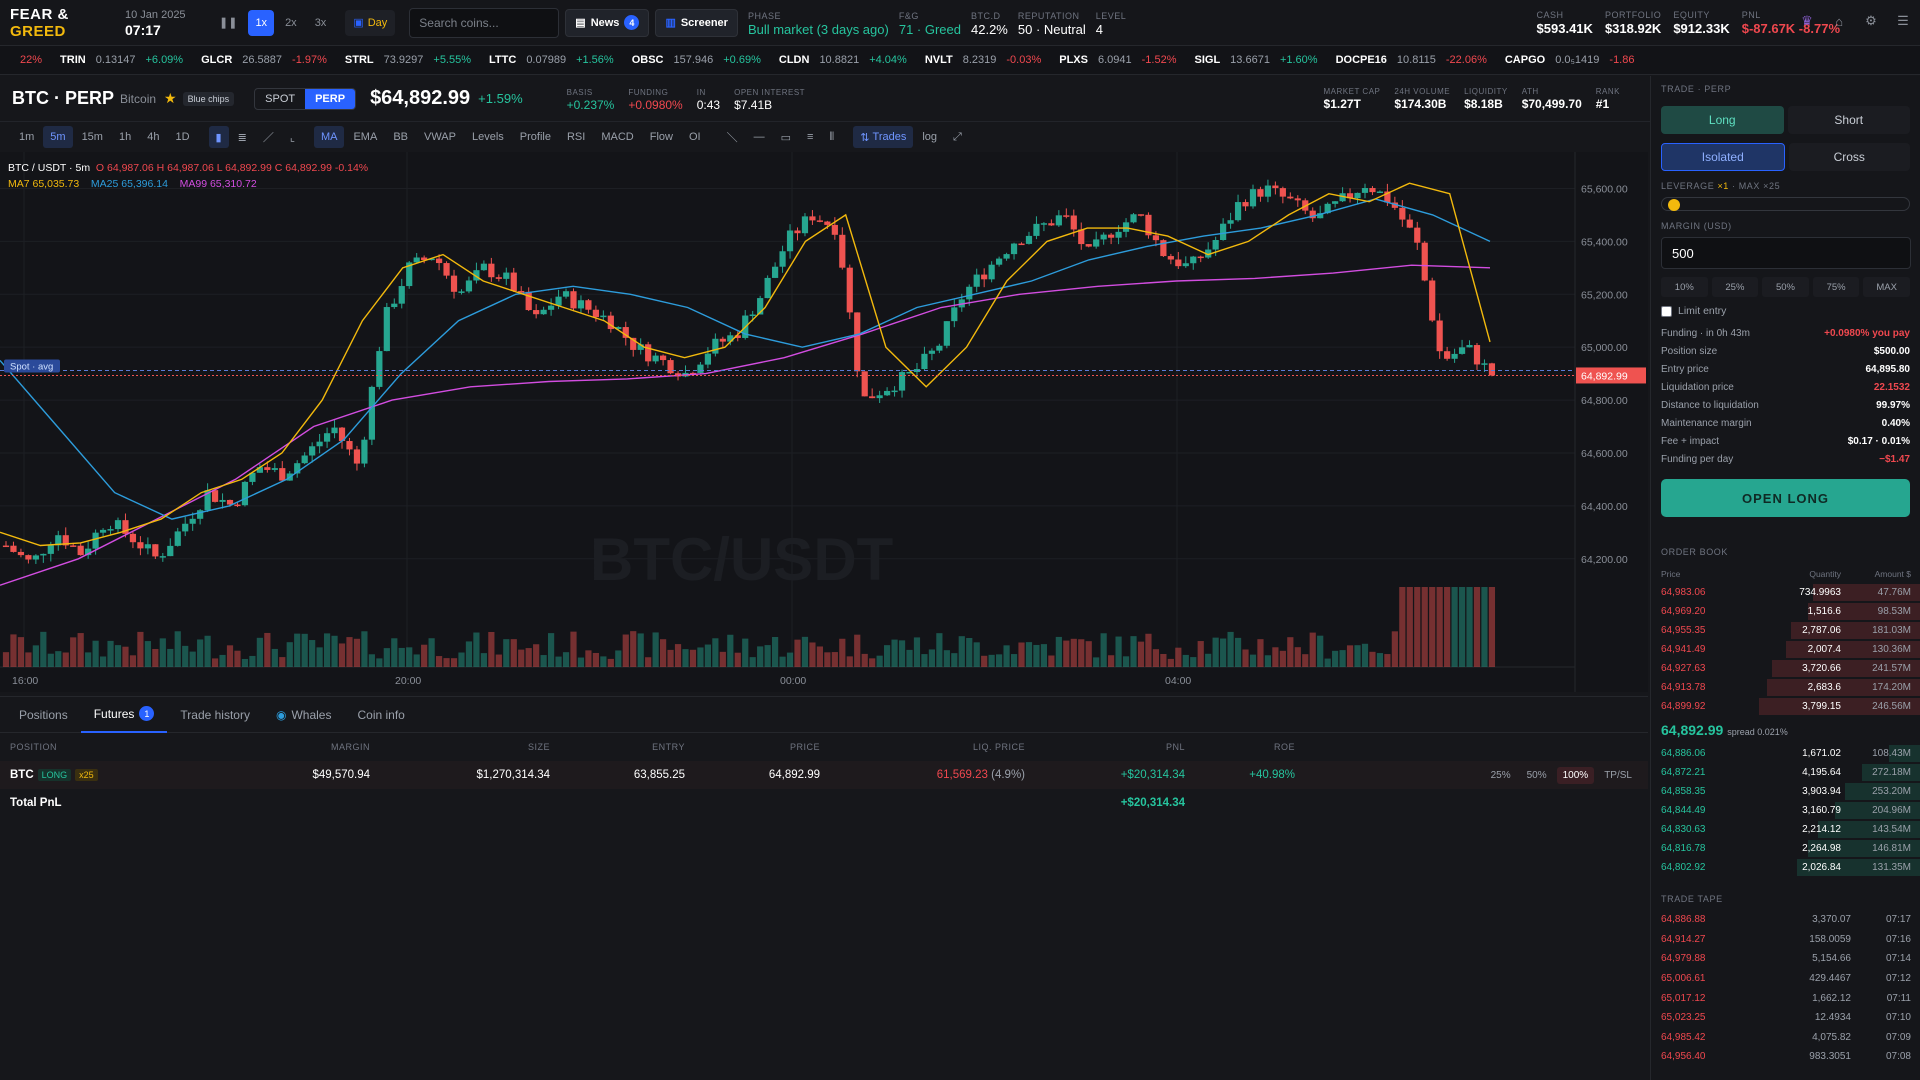  What do you see at coordinates (27, 137) in the screenshot?
I see `interval-1m: 1m` at bounding box center [27, 137].